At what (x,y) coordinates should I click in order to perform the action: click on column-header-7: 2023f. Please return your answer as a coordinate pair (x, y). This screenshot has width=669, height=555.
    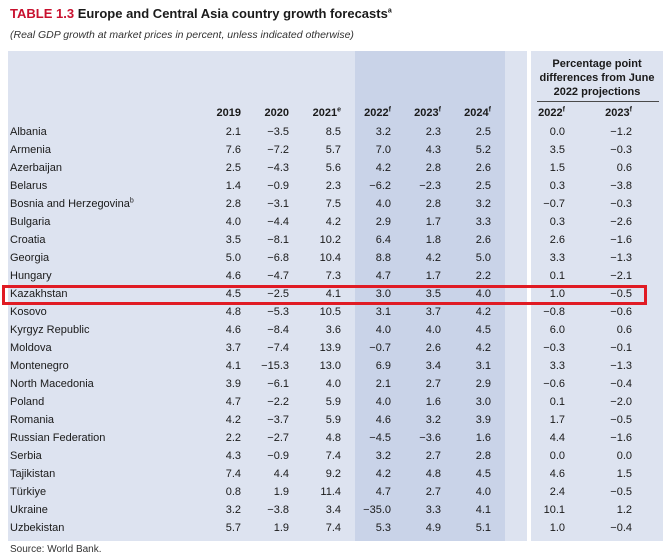
    Looking at the image, I should click on (607, 112).